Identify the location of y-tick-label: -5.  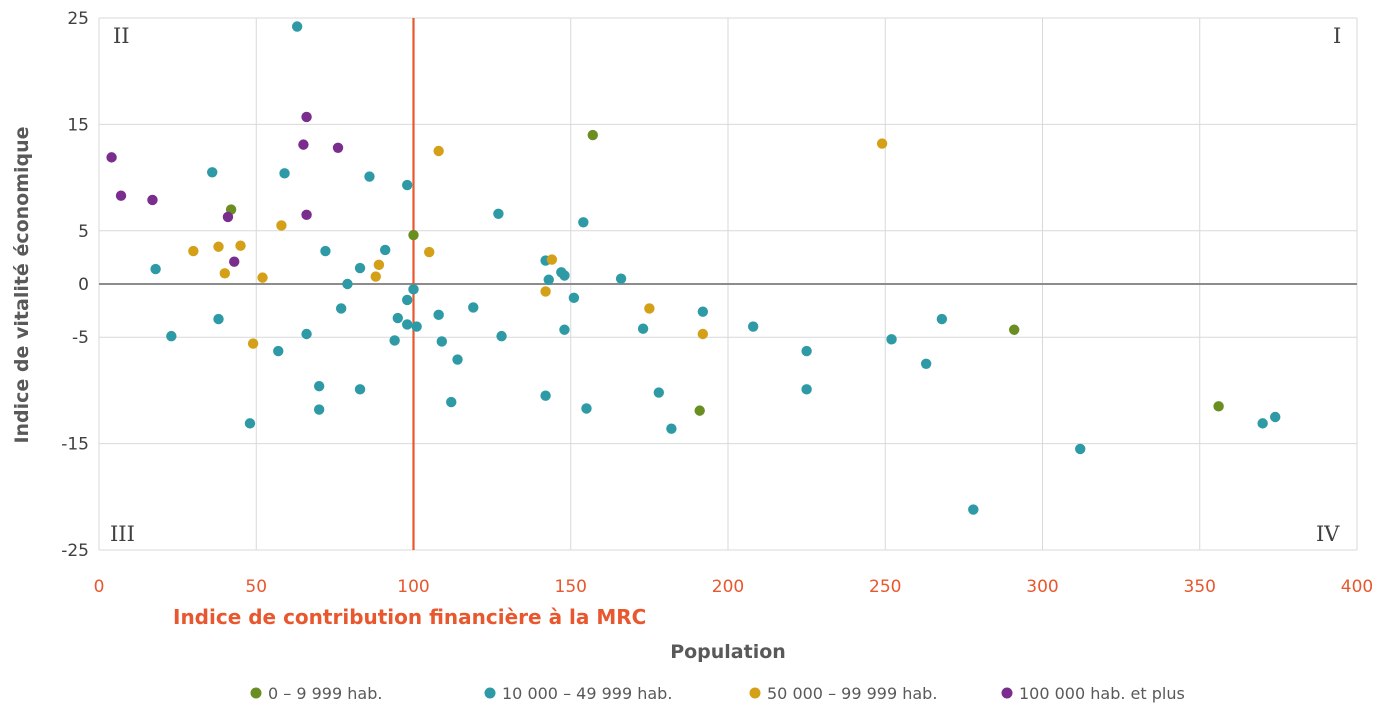
(80, 338).